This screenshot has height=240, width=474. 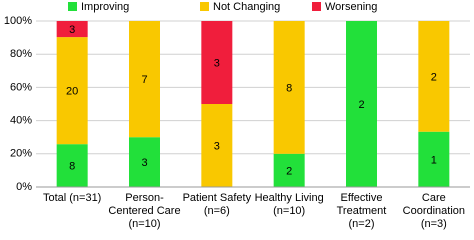 What do you see at coordinates (21, 54) in the screenshot?
I see `y-tick-label: 80%` at bounding box center [21, 54].